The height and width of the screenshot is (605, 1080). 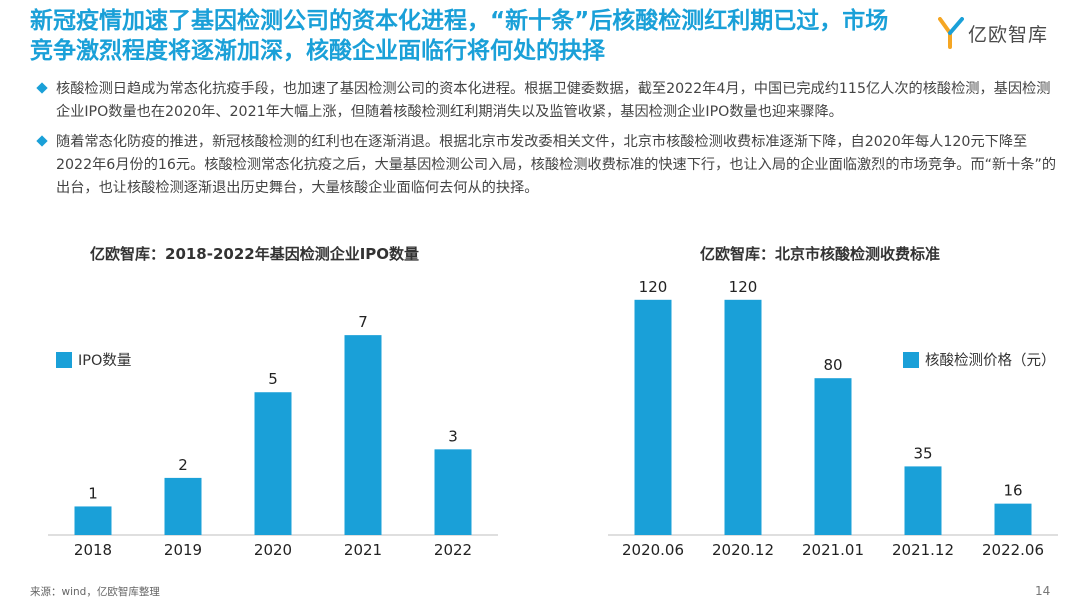 I want to click on data-label-price-2020.06: 120, so click(x=653, y=287).